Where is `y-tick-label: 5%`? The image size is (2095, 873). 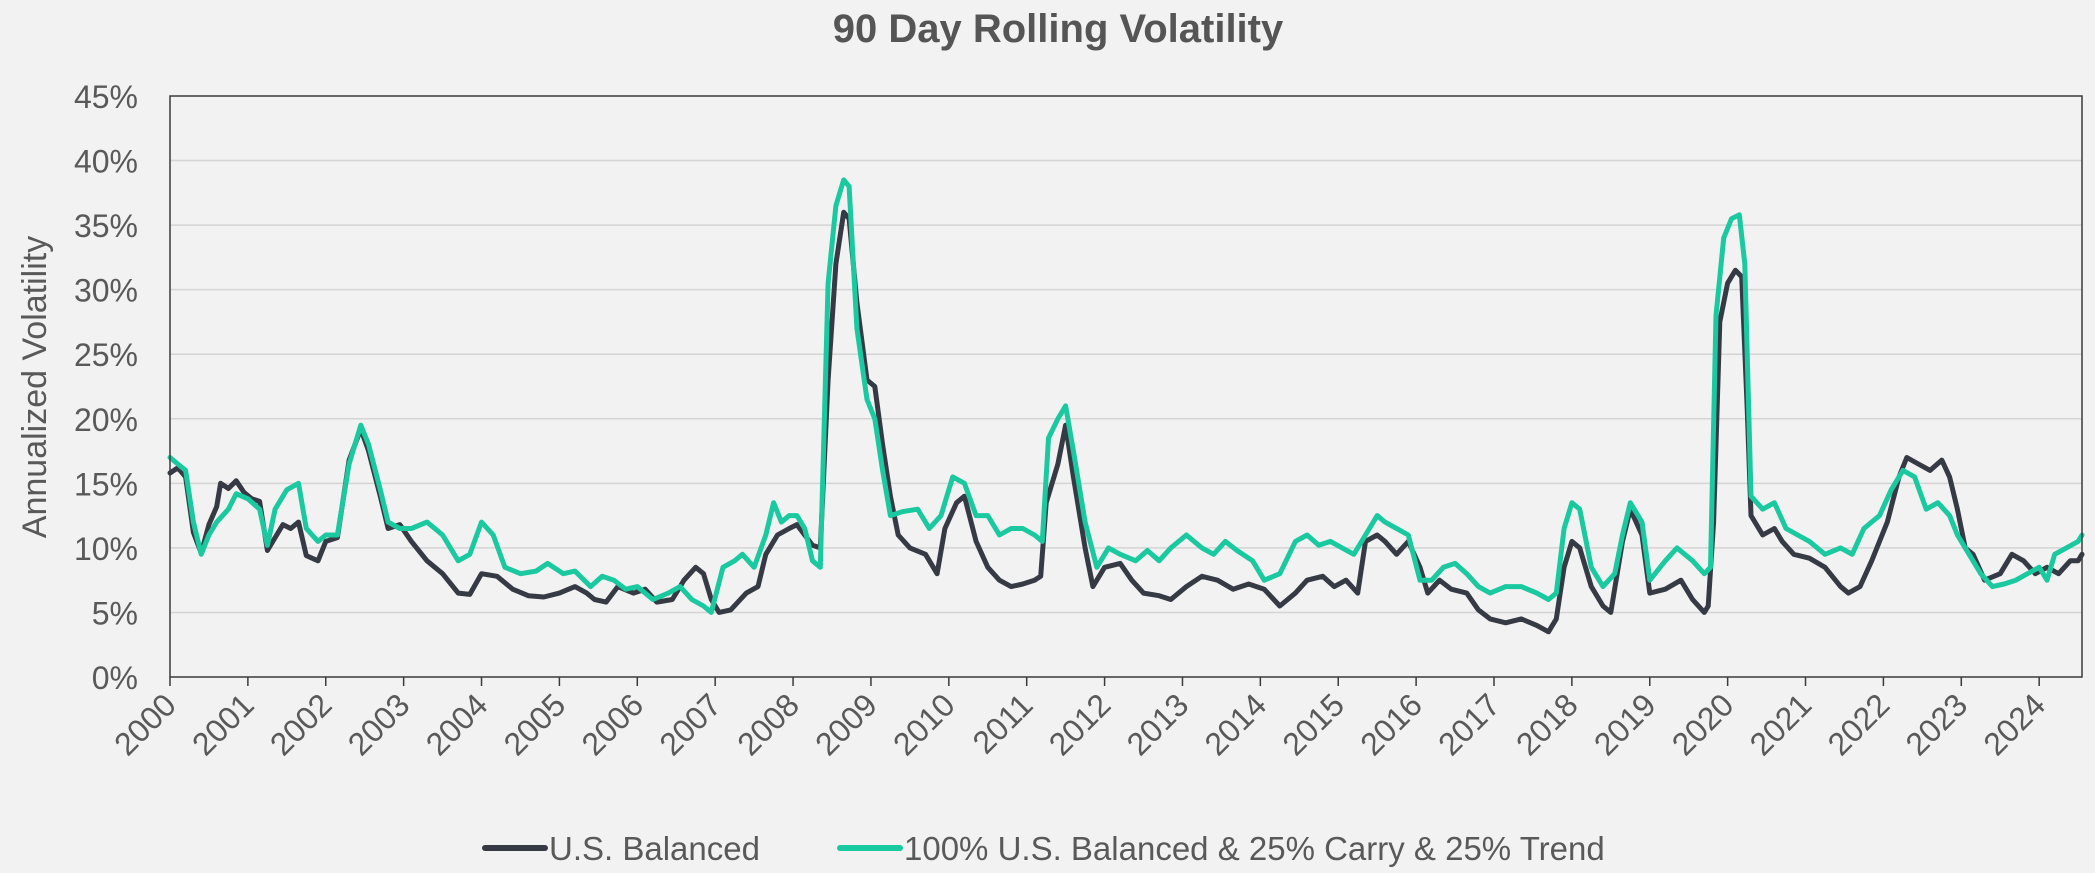
y-tick-label: 5% is located at coordinates (115, 613).